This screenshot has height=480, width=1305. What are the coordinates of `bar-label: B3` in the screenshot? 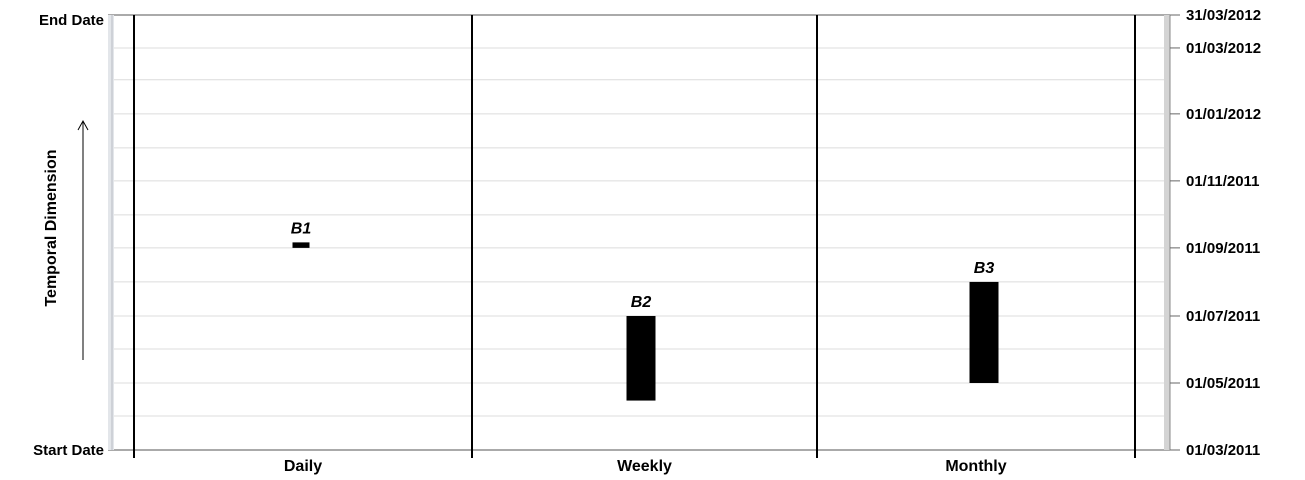 It's located at (984, 268).